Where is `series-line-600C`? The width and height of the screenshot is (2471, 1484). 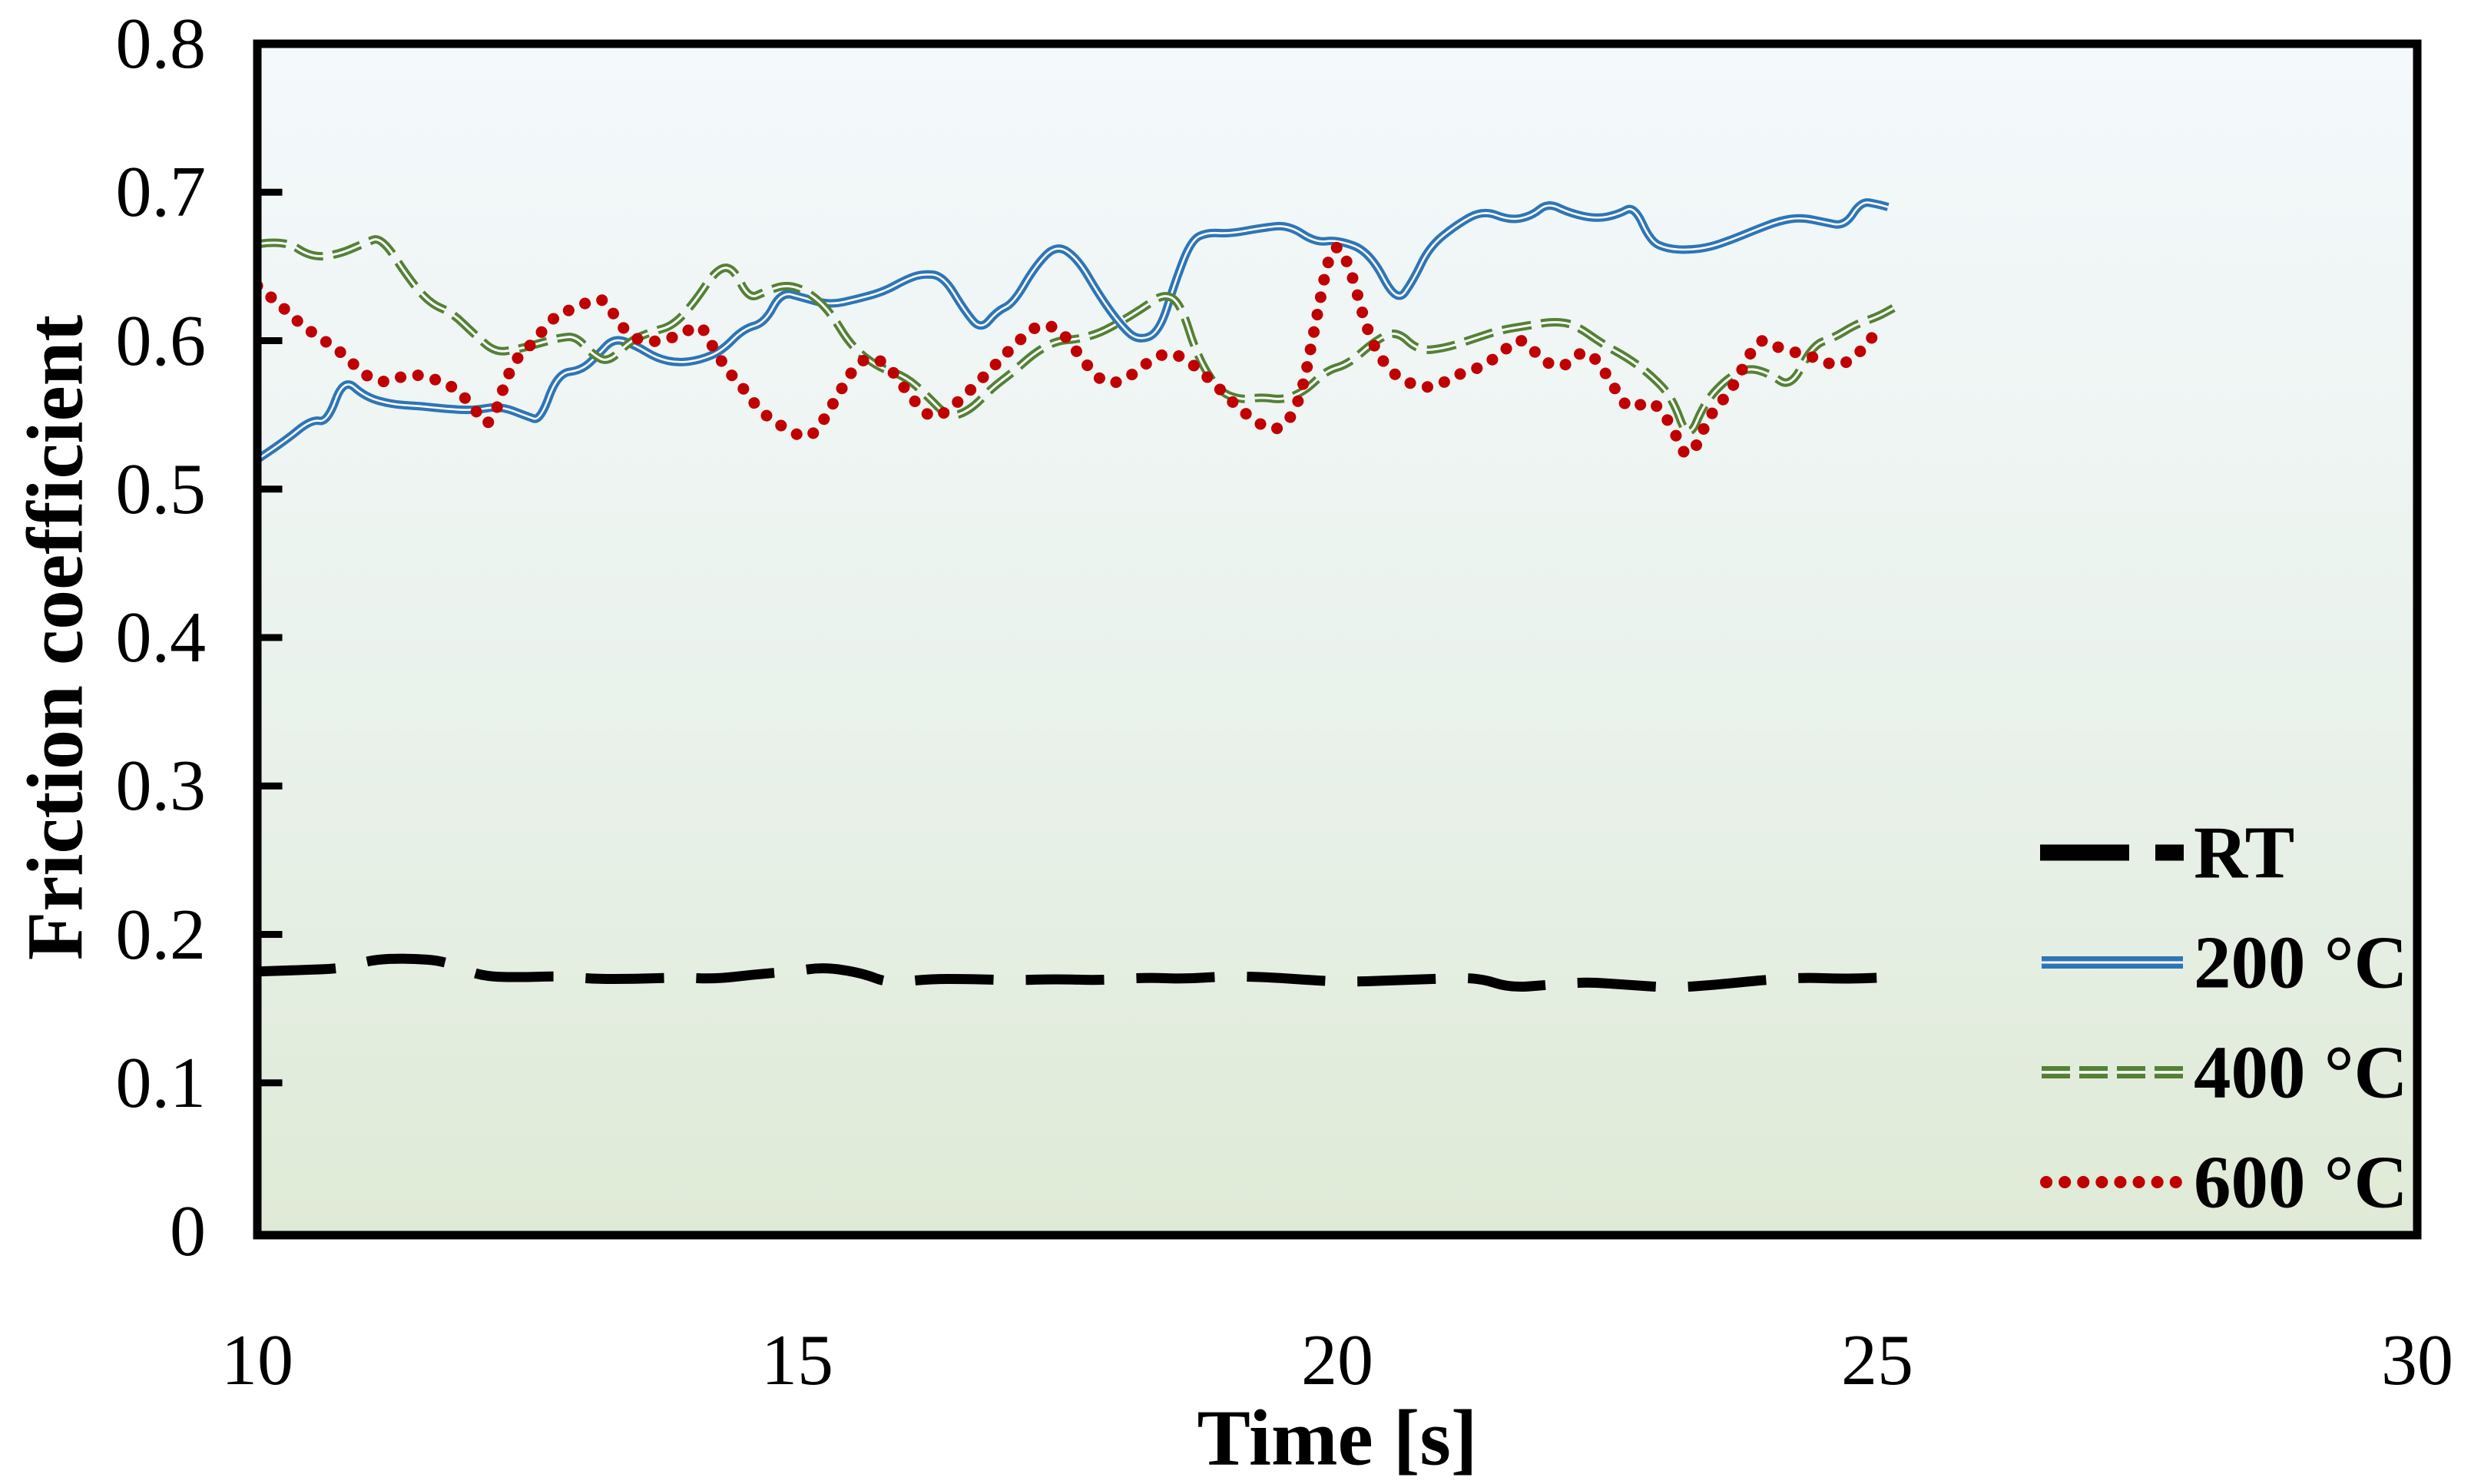
series-line-600C is located at coordinates (1072, 351).